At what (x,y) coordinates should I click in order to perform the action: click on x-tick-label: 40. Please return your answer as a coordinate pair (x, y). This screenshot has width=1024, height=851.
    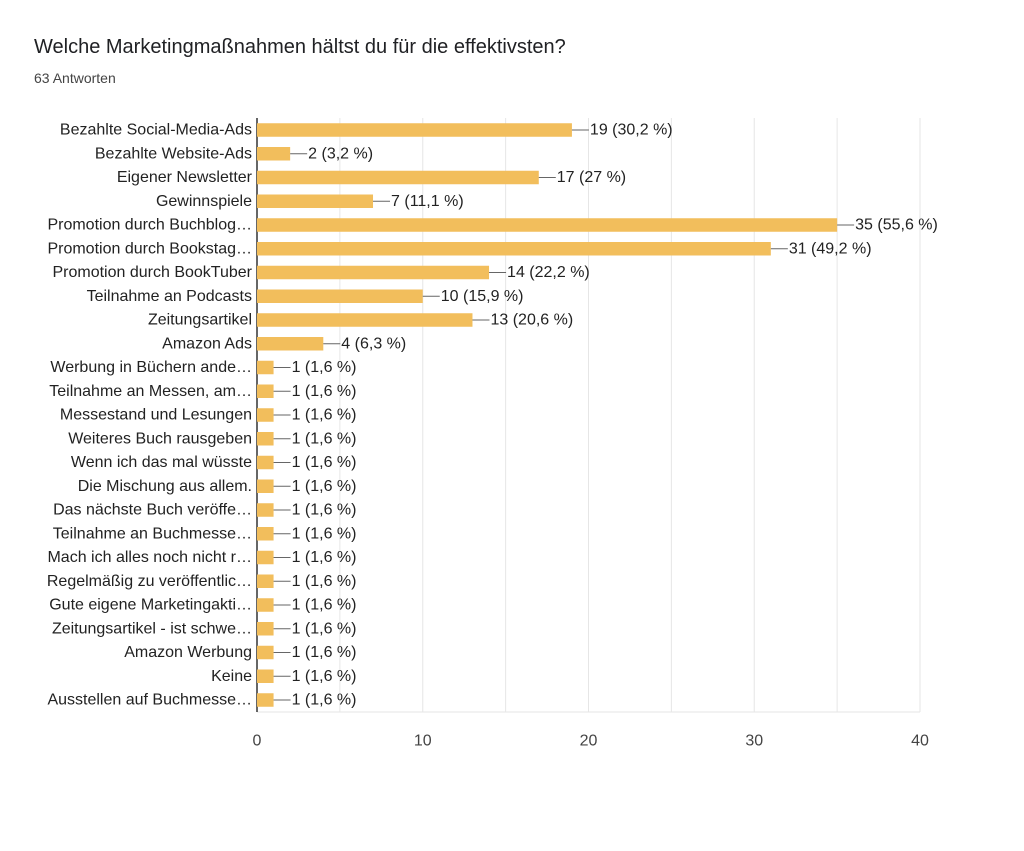
    Looking at the image, I should click on (920, 741).